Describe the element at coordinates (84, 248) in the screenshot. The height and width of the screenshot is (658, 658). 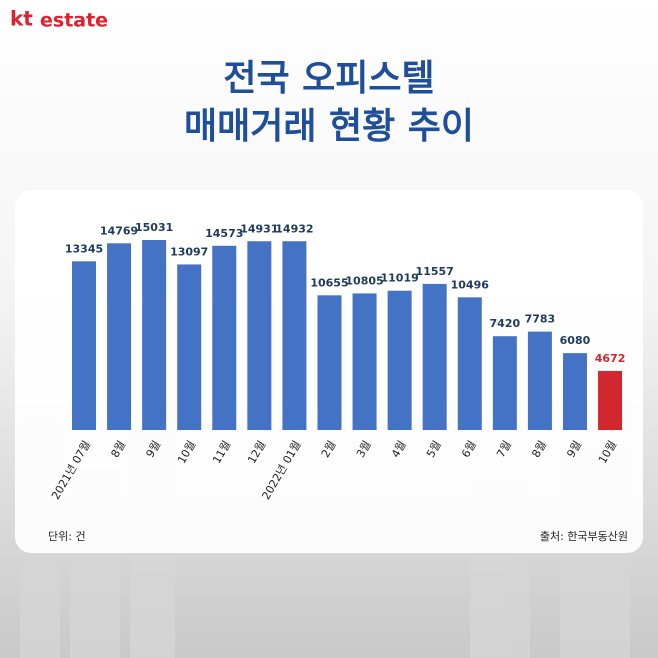
I see `value-label: 13345` at that location.